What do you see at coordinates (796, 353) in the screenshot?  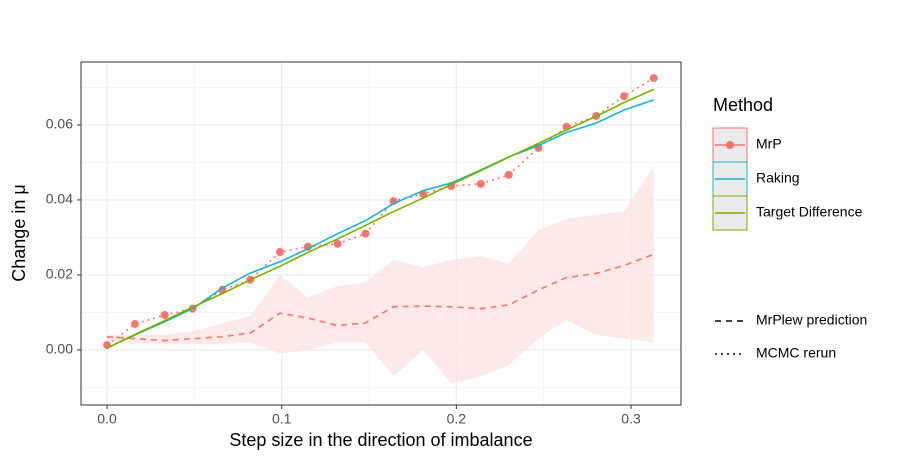 I see `legend-label: MCMC rerun` at bounding box center [796, 353].